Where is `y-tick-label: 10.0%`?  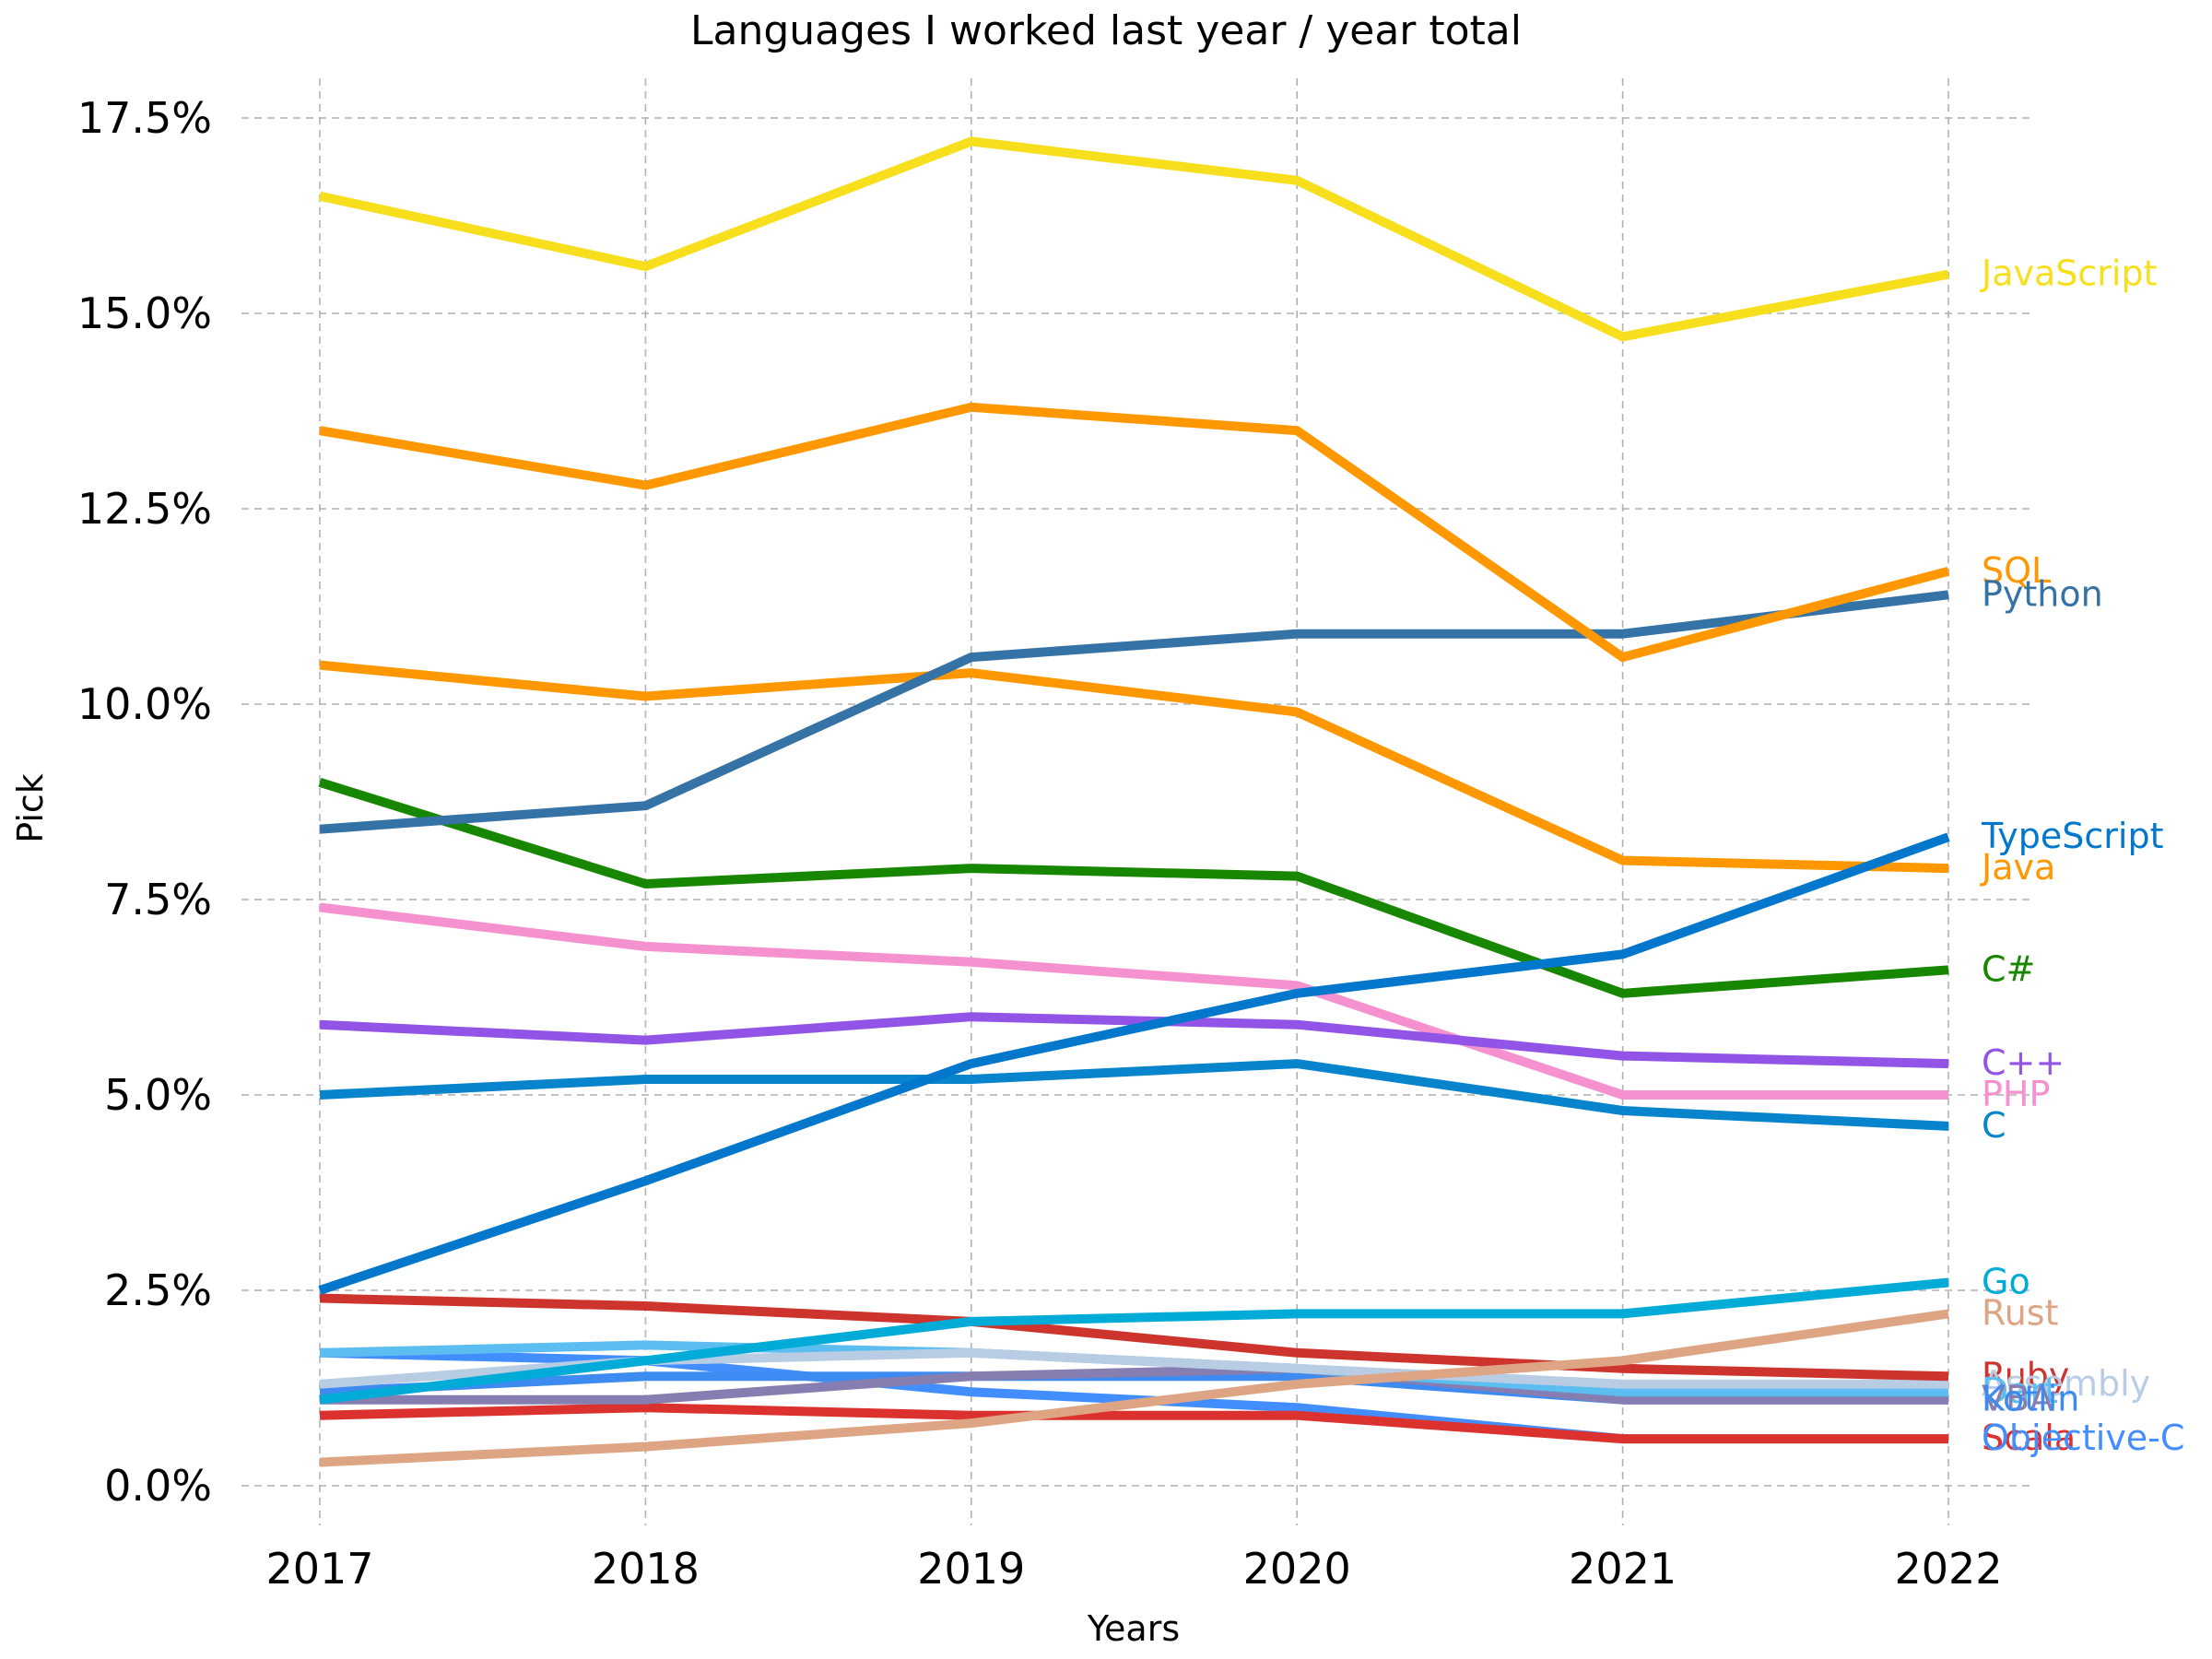 y-tick-label: 10.0% is located at coordinates (144, 704).